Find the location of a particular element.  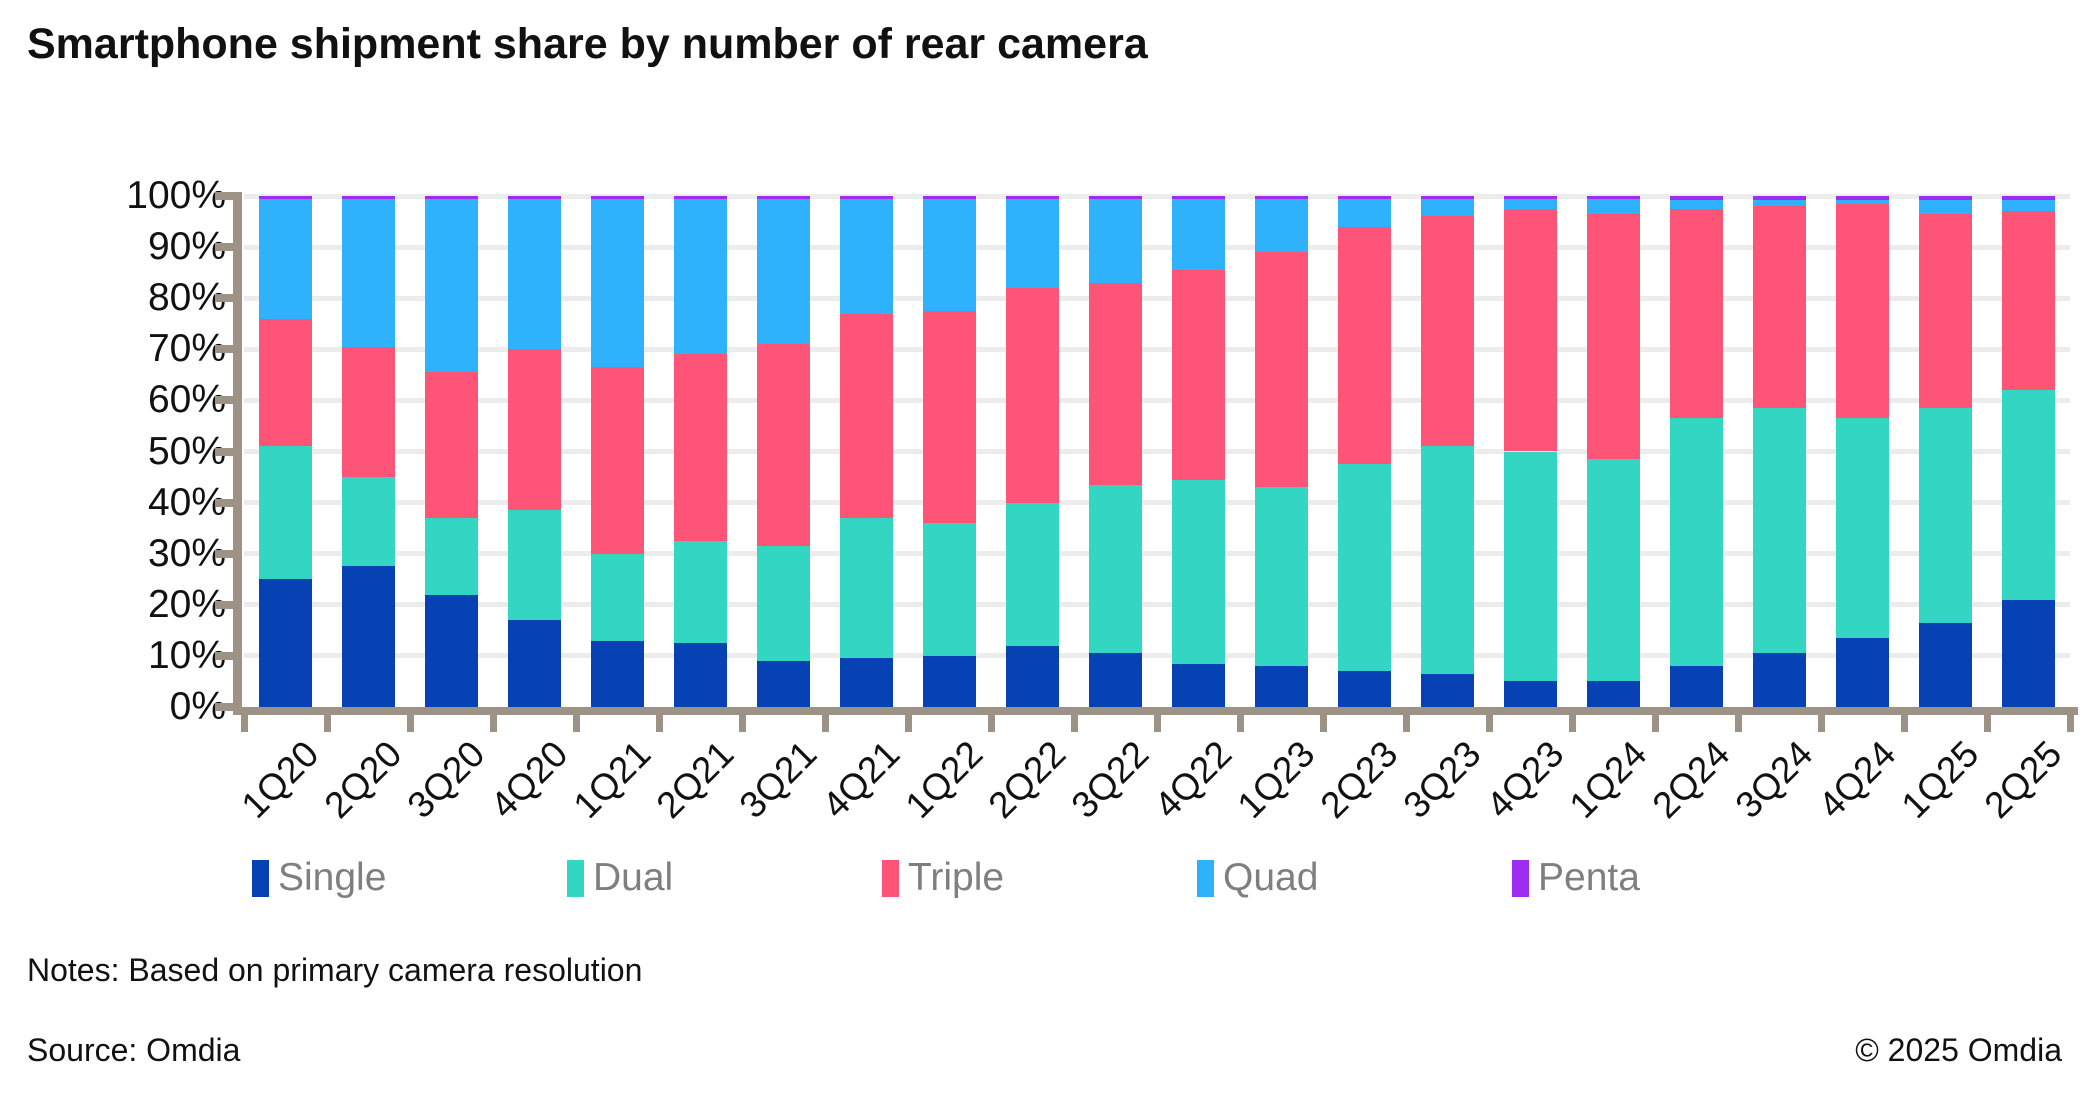

x-axis-label-2Q21: 2Q21 is located at coordinates (695, 779).